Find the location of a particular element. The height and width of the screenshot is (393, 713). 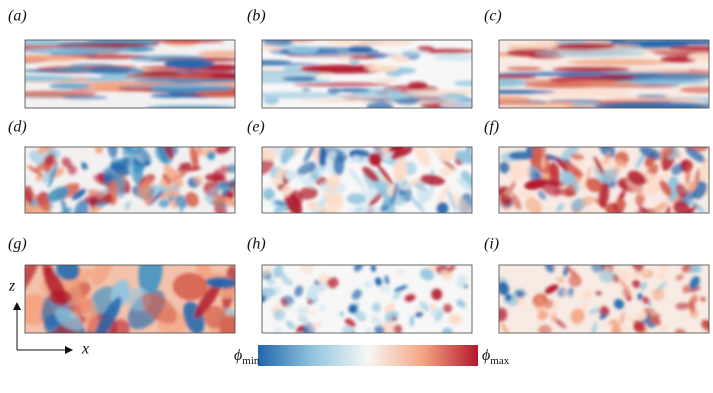

x-label: x is located at coordinates (85, 349).